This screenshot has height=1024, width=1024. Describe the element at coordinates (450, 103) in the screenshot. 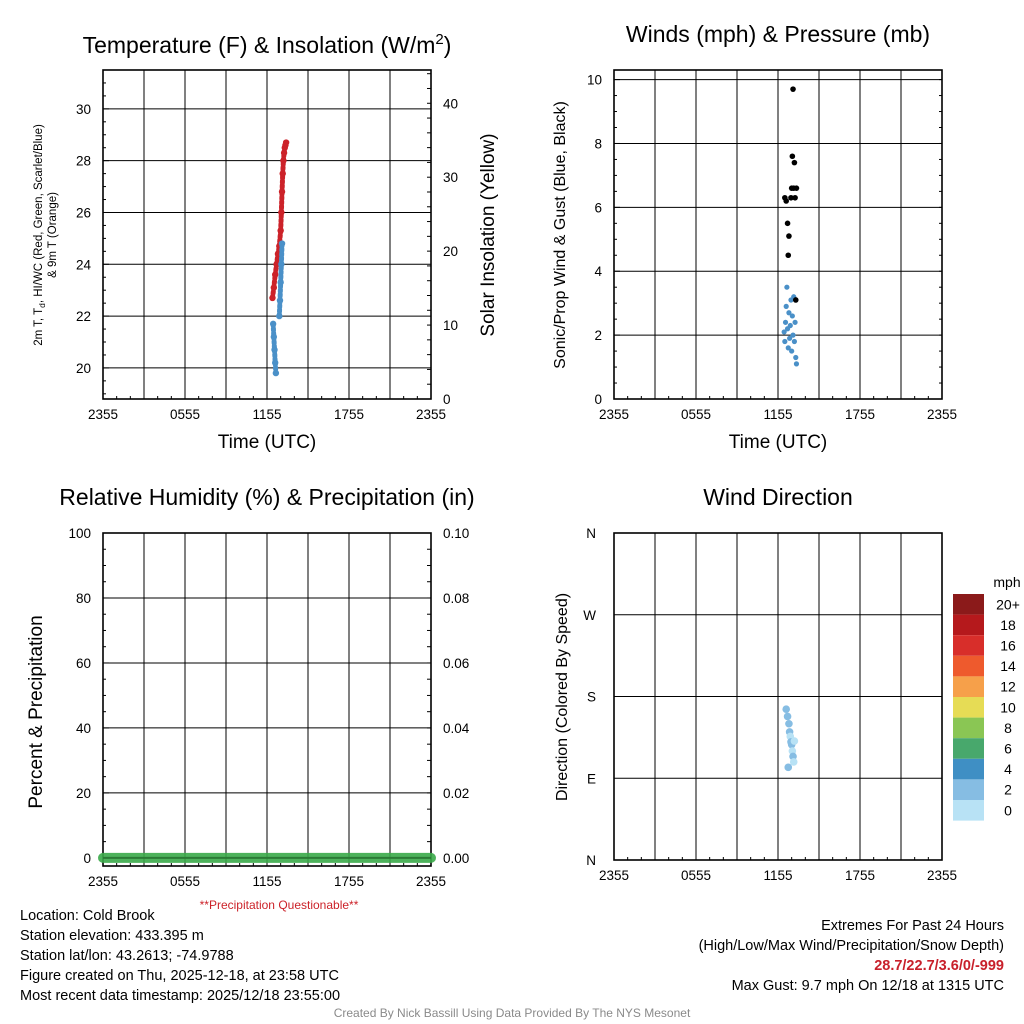

I see `temp-y2-tick-label: 40` at that location.